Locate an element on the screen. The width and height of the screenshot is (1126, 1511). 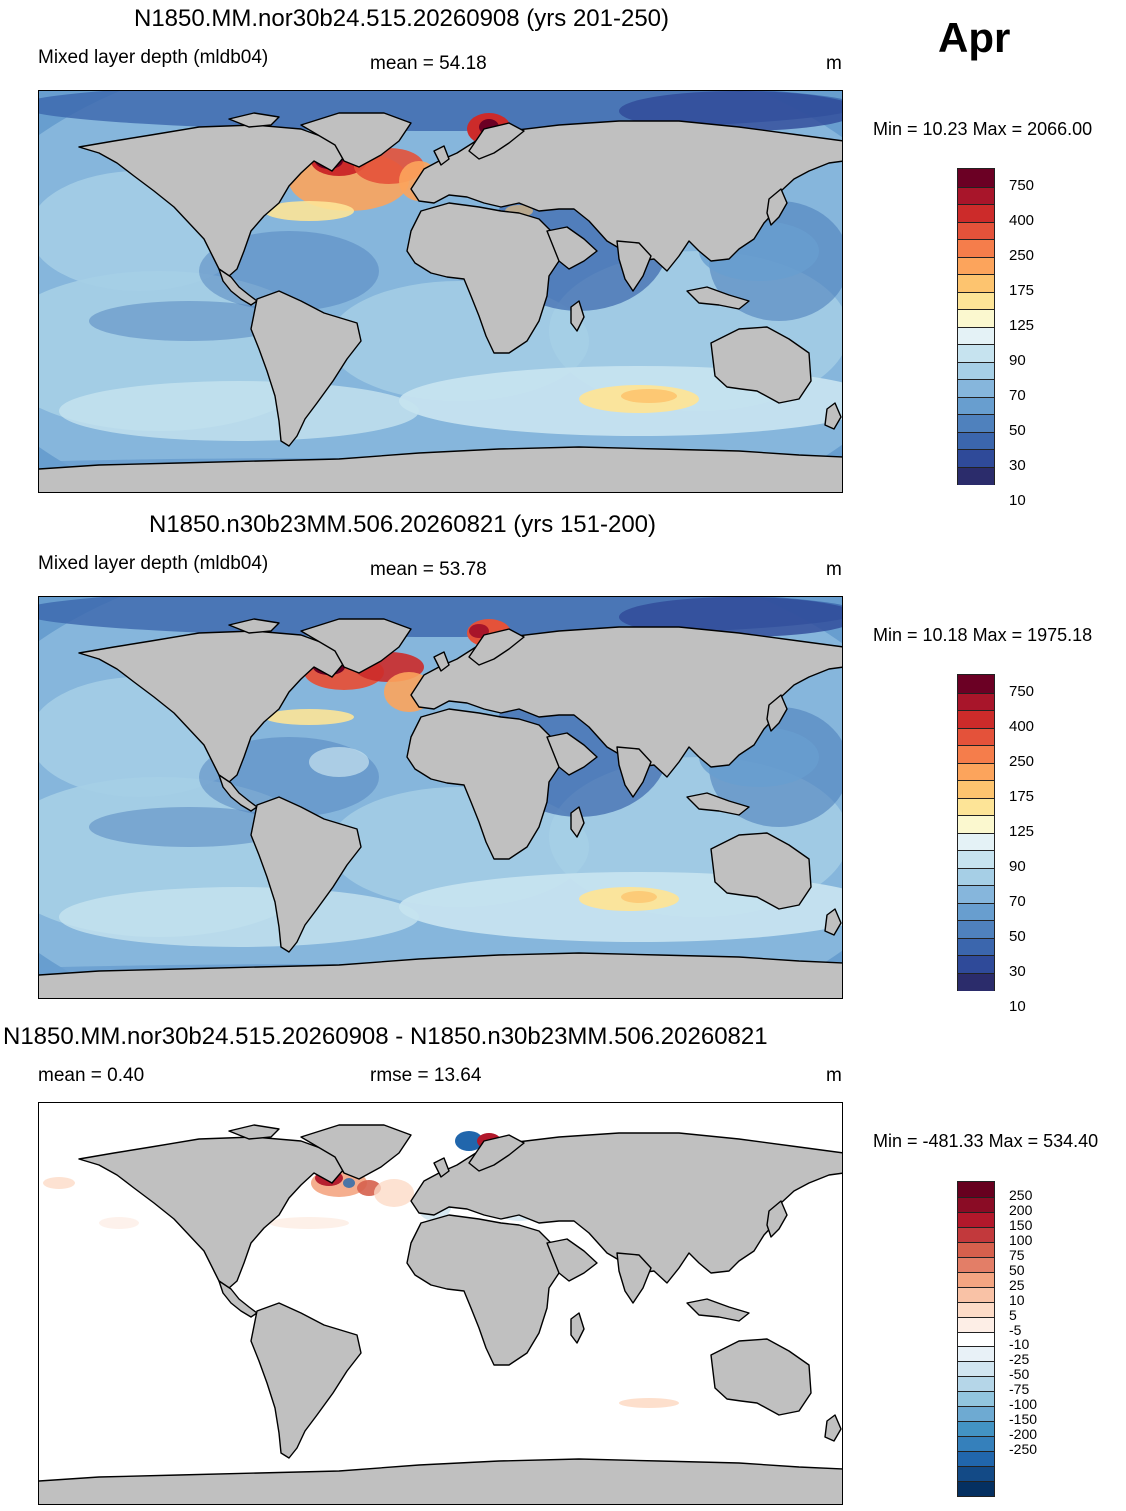
colorbar-tick-label: 250 is located at coordinates (1021, 1194).